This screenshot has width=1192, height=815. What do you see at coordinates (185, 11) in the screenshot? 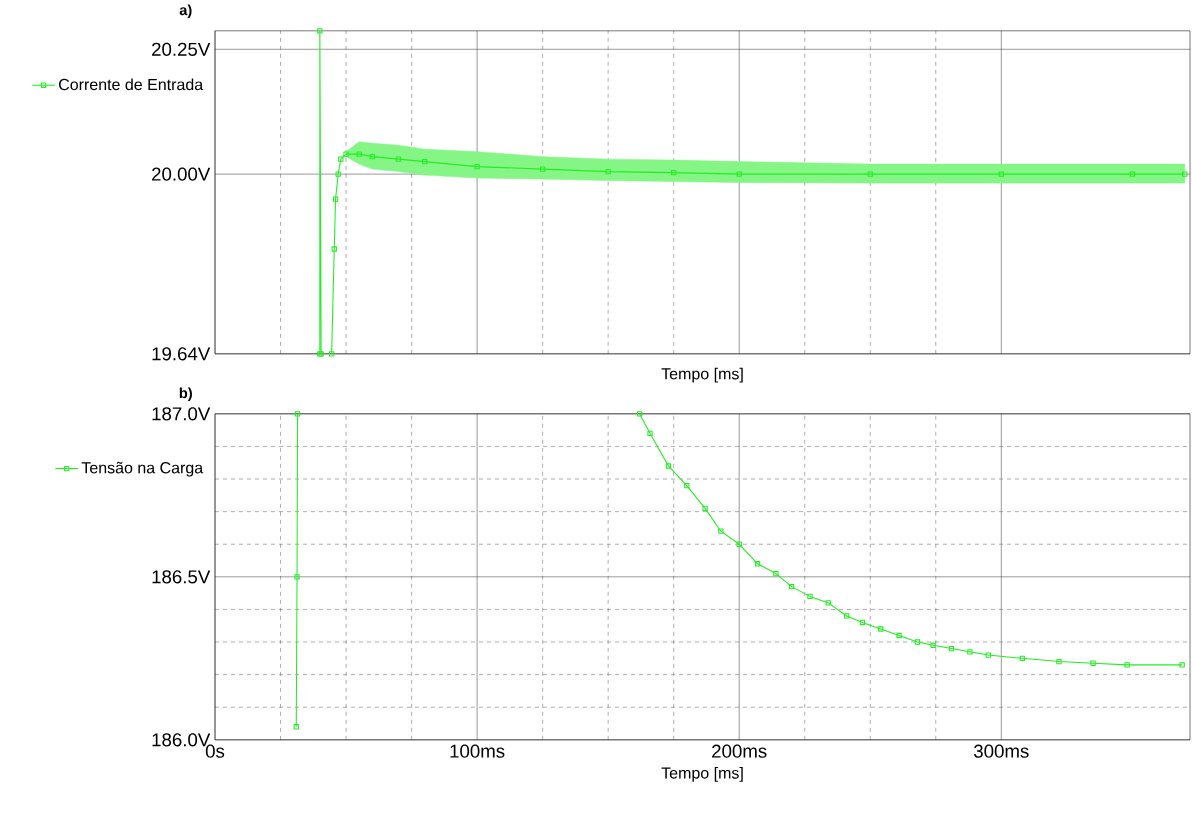
I see `chart-title: a)` at bounding box center [185, 11].